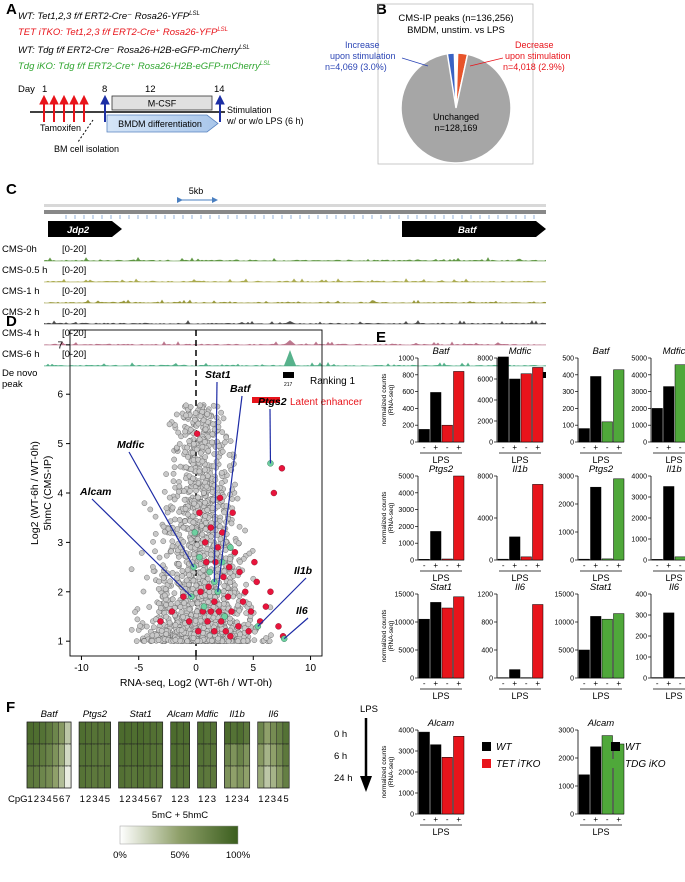  Describe the element at coordinates (274, 358) in the screenshot. I see `track-row: CMS-6 h [0-20]` at that location.